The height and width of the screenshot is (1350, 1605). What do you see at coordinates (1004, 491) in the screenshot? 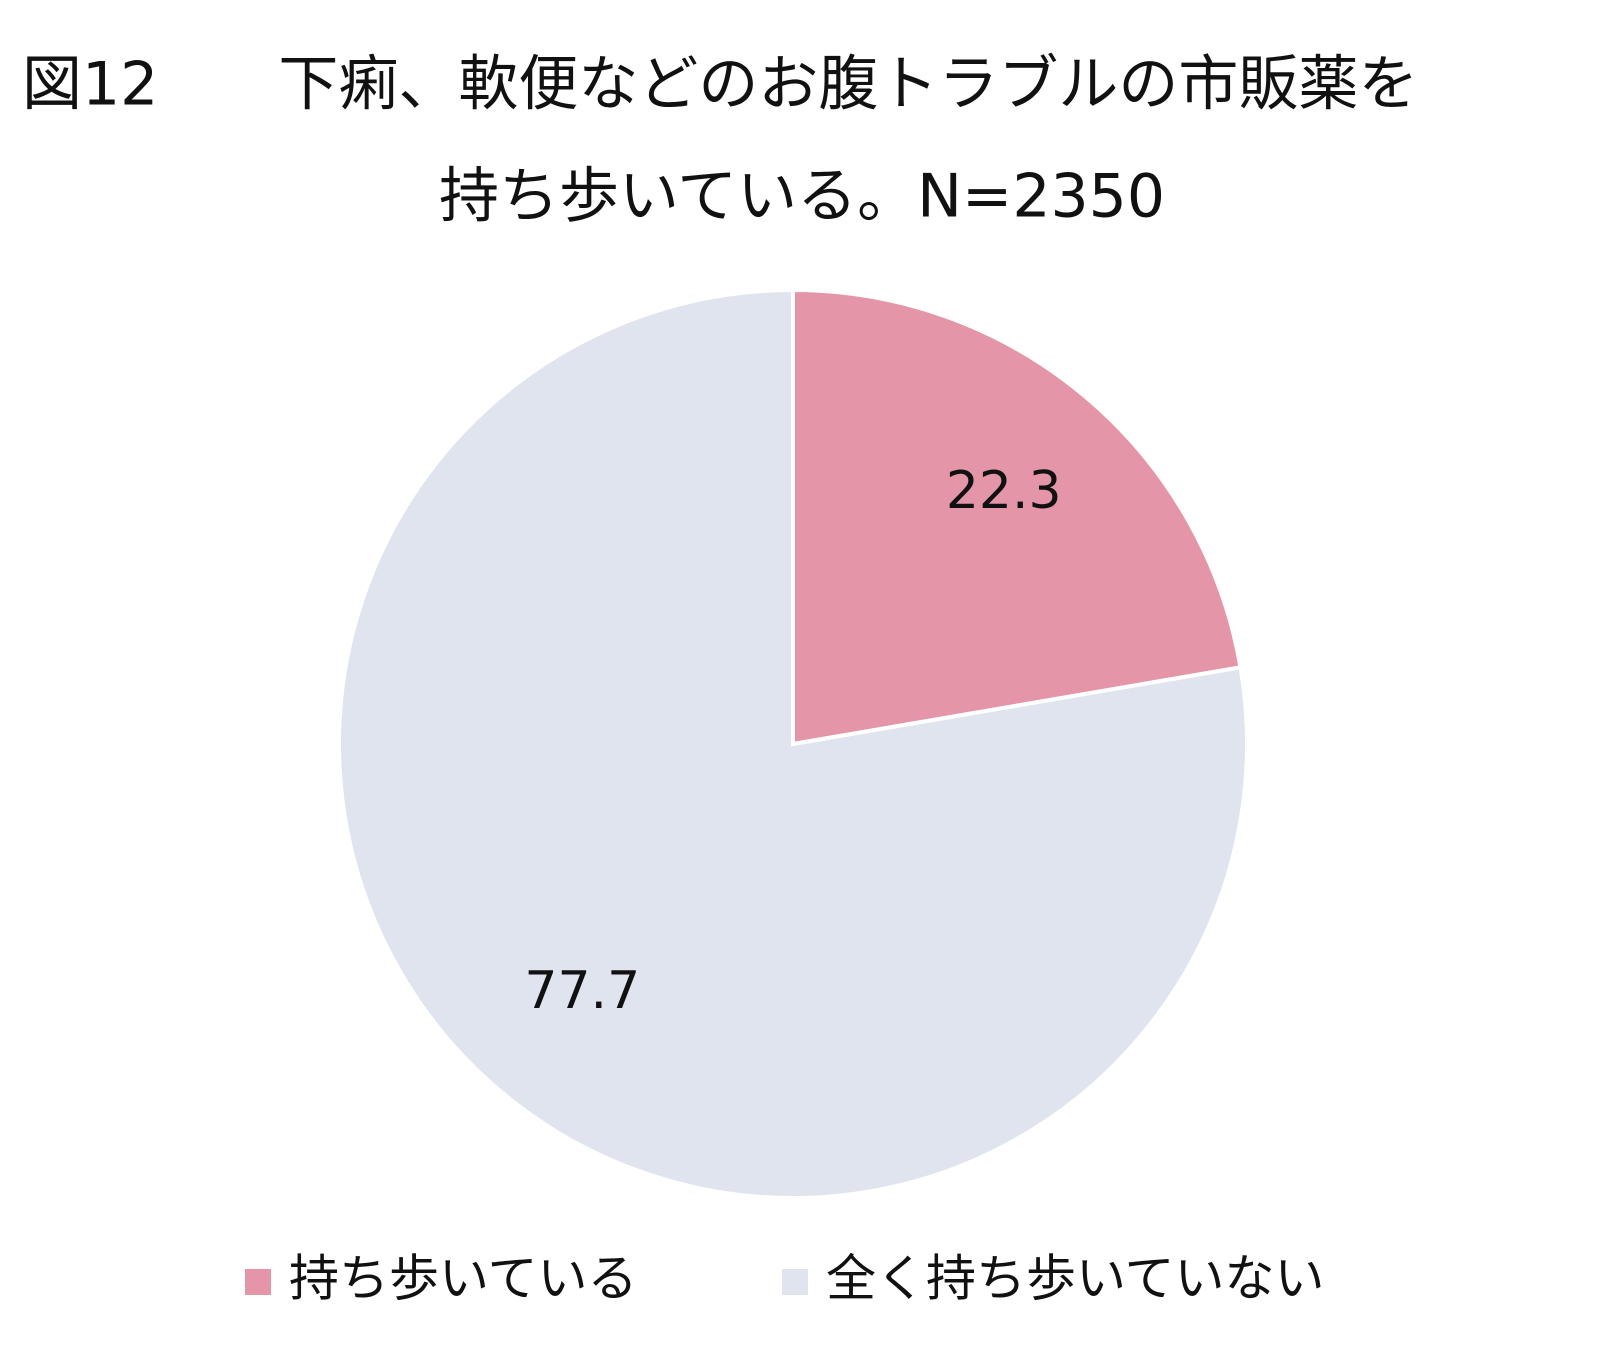
I see `value-label: 22.3` at bounding box center [1004, 491].